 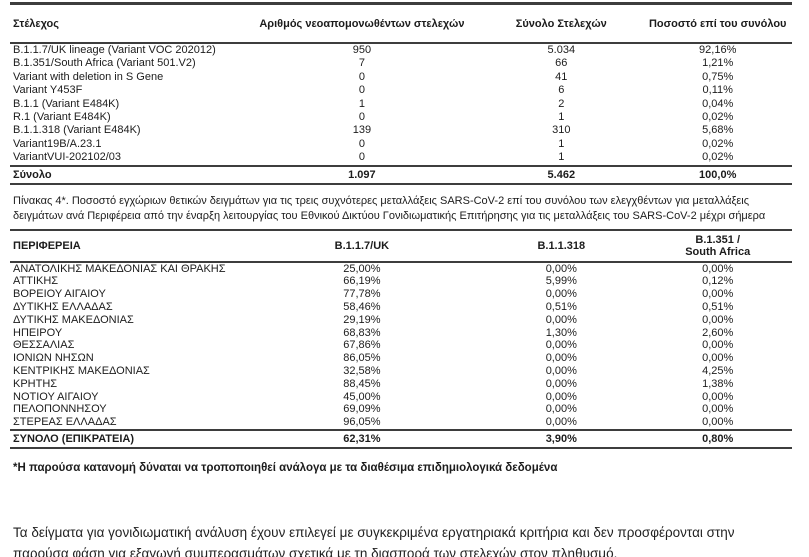 What do you see at coordinates (119, 268) in the screenshot?
I see `region-name-cell: ΑΝΑΤΟΛΙΚΗΣ ΜΑΚΕΔΟΝΙΑΣ ΚΑΙ ΘΡΑΚΗΣ` at bounding box center [119, 268].